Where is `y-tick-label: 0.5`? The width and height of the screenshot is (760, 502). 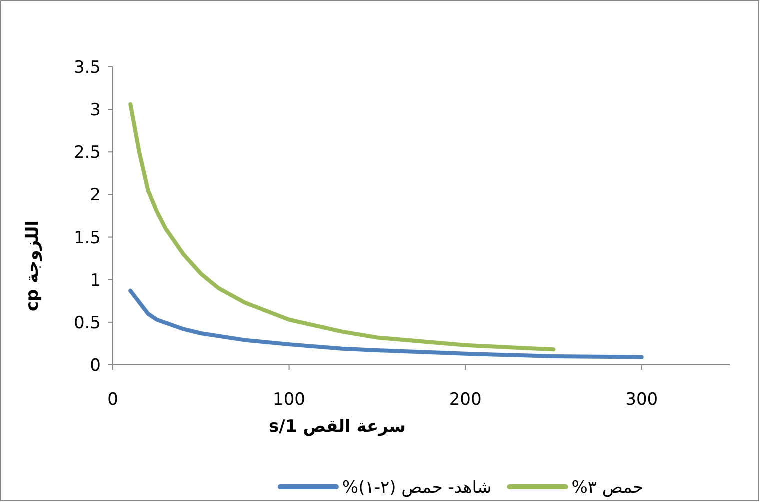 y-tick-label: 0.5 is located at coordinates (87, 323).